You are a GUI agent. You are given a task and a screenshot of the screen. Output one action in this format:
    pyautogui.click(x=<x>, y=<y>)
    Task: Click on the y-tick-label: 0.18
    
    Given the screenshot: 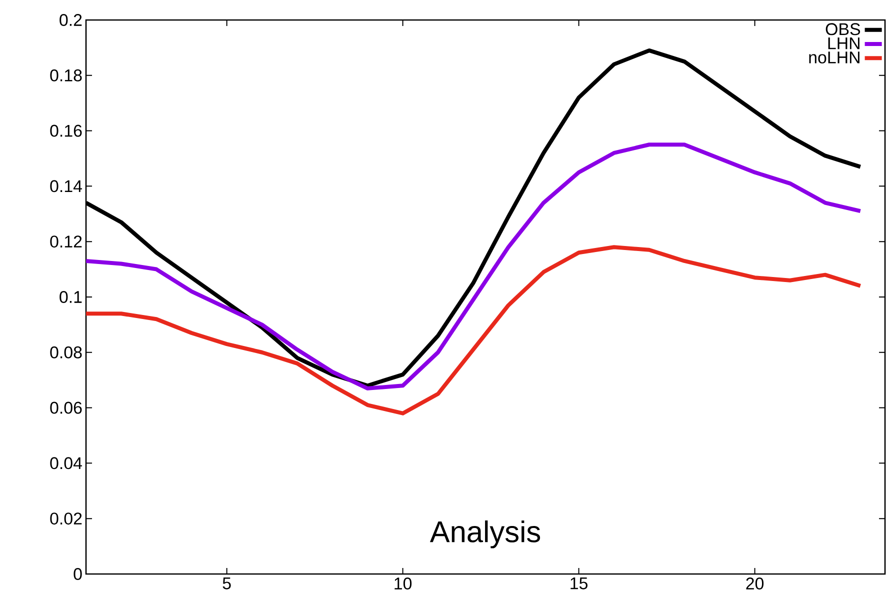 What is the action you would take?
    pyautogui.click(x=66, y=75)
    